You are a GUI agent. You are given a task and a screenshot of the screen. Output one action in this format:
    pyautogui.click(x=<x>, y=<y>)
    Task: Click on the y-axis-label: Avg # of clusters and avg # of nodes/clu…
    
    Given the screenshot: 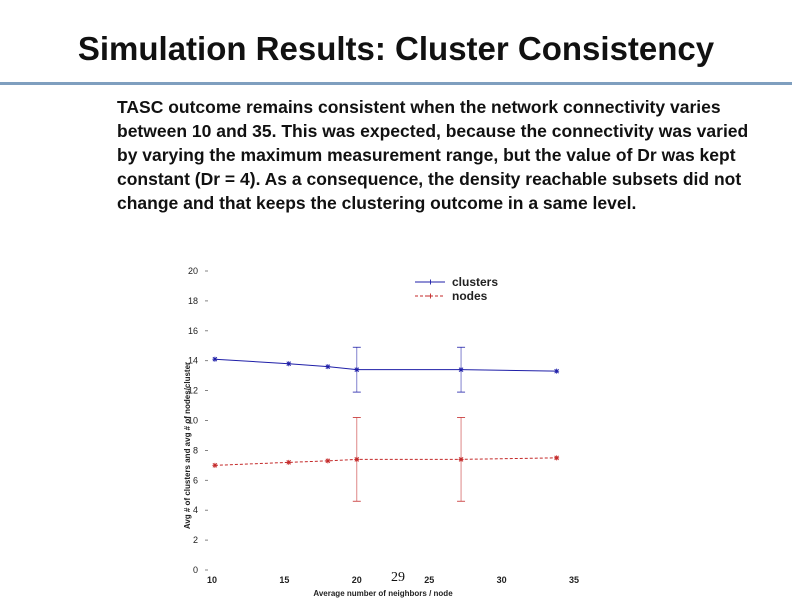 What is the action you would take?
    pyautogui.click(x=187, y=445)
    